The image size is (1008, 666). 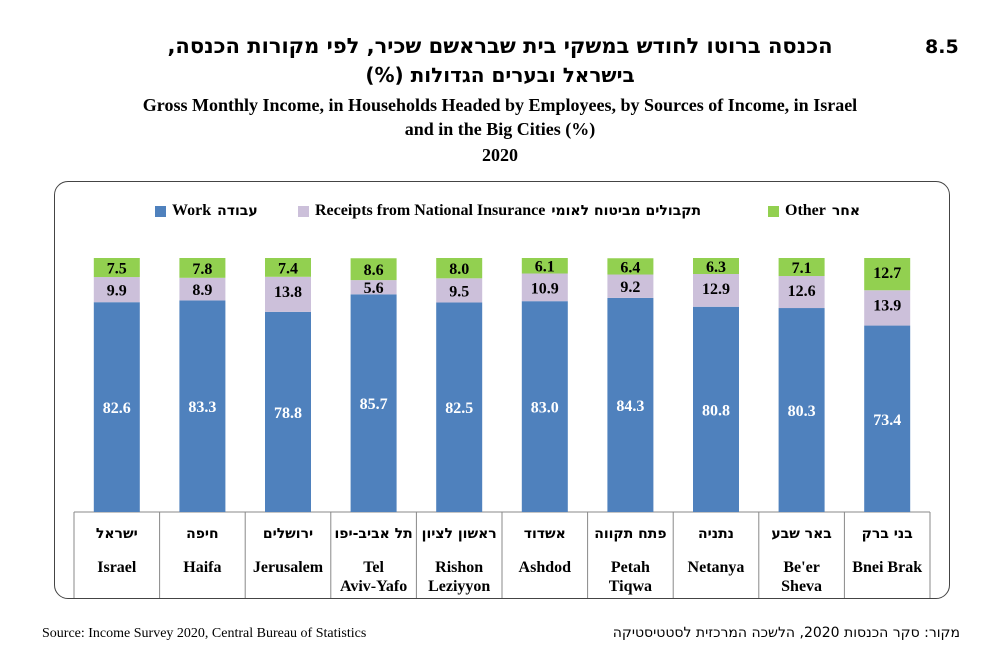 I want to click on data-label-work: 80.3, so click(x=802, y=411).